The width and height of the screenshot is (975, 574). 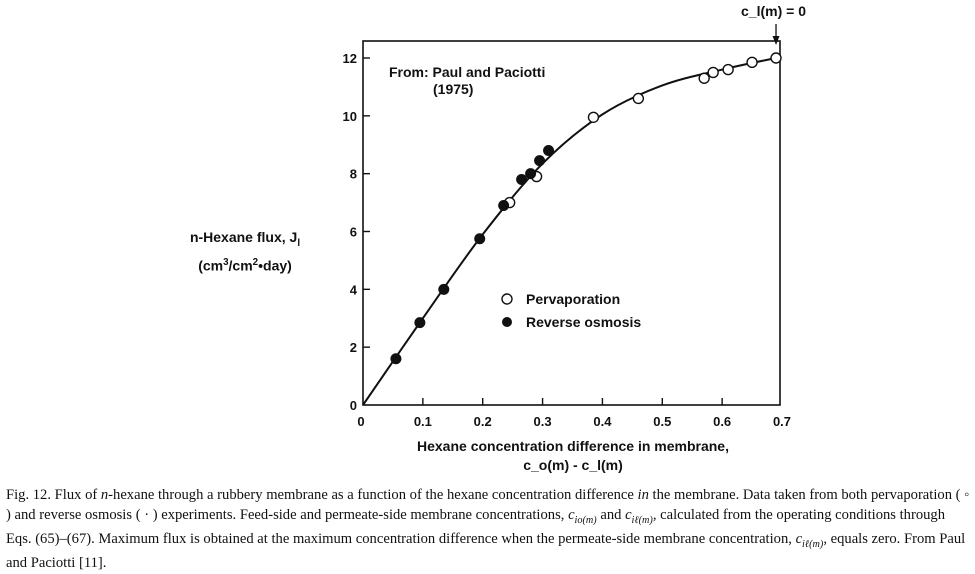 What do you see at coordinates (573, 465) in the screenshot?
I see `x-axis-subtitle: c_o(m) - c_l(m)` at bounding box center [573, 465].